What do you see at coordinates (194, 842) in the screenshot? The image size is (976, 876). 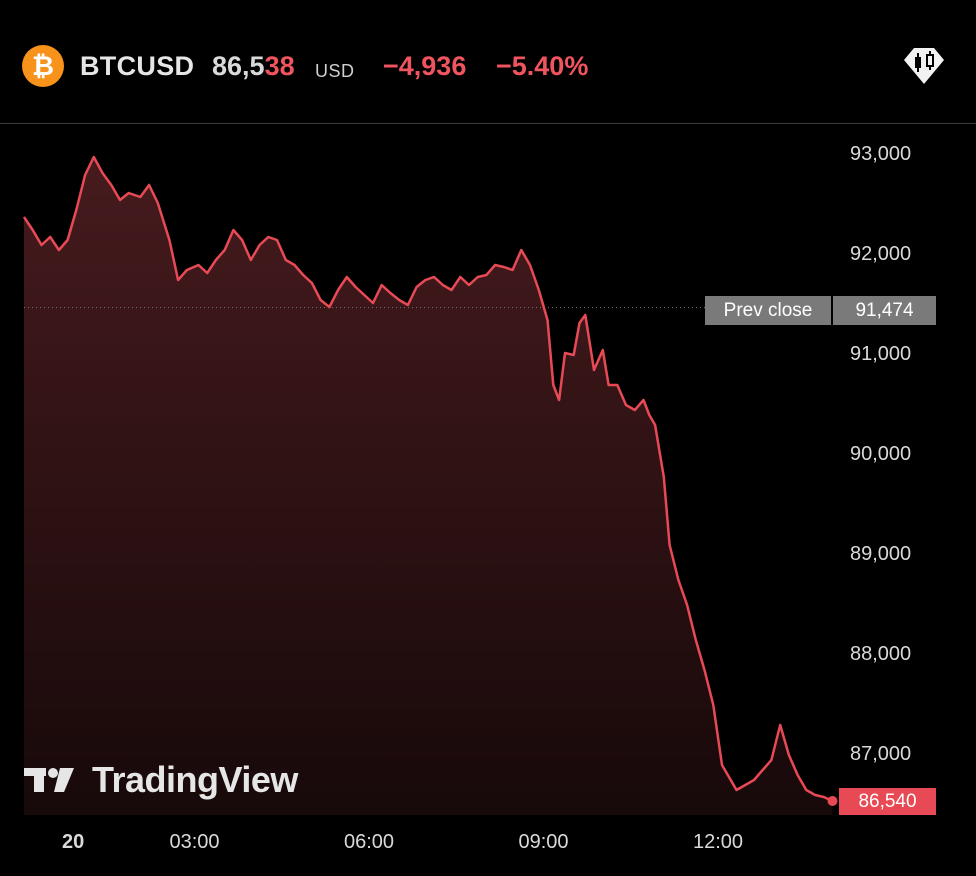 I see `x-tick-label: 03:00` at bounding box center [194, 842].